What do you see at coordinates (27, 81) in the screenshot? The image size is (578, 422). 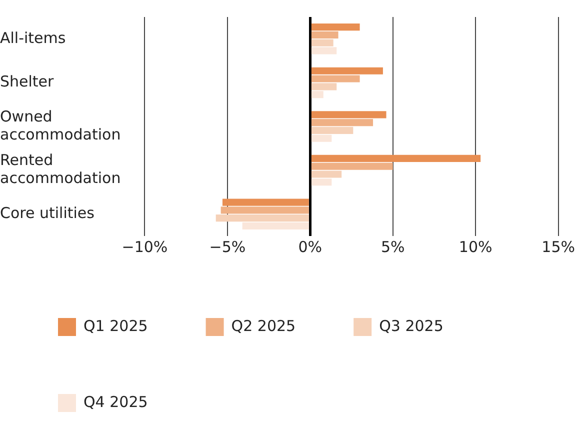 I see `y-tick-label: Shelter` at bounding box center [27, 81].